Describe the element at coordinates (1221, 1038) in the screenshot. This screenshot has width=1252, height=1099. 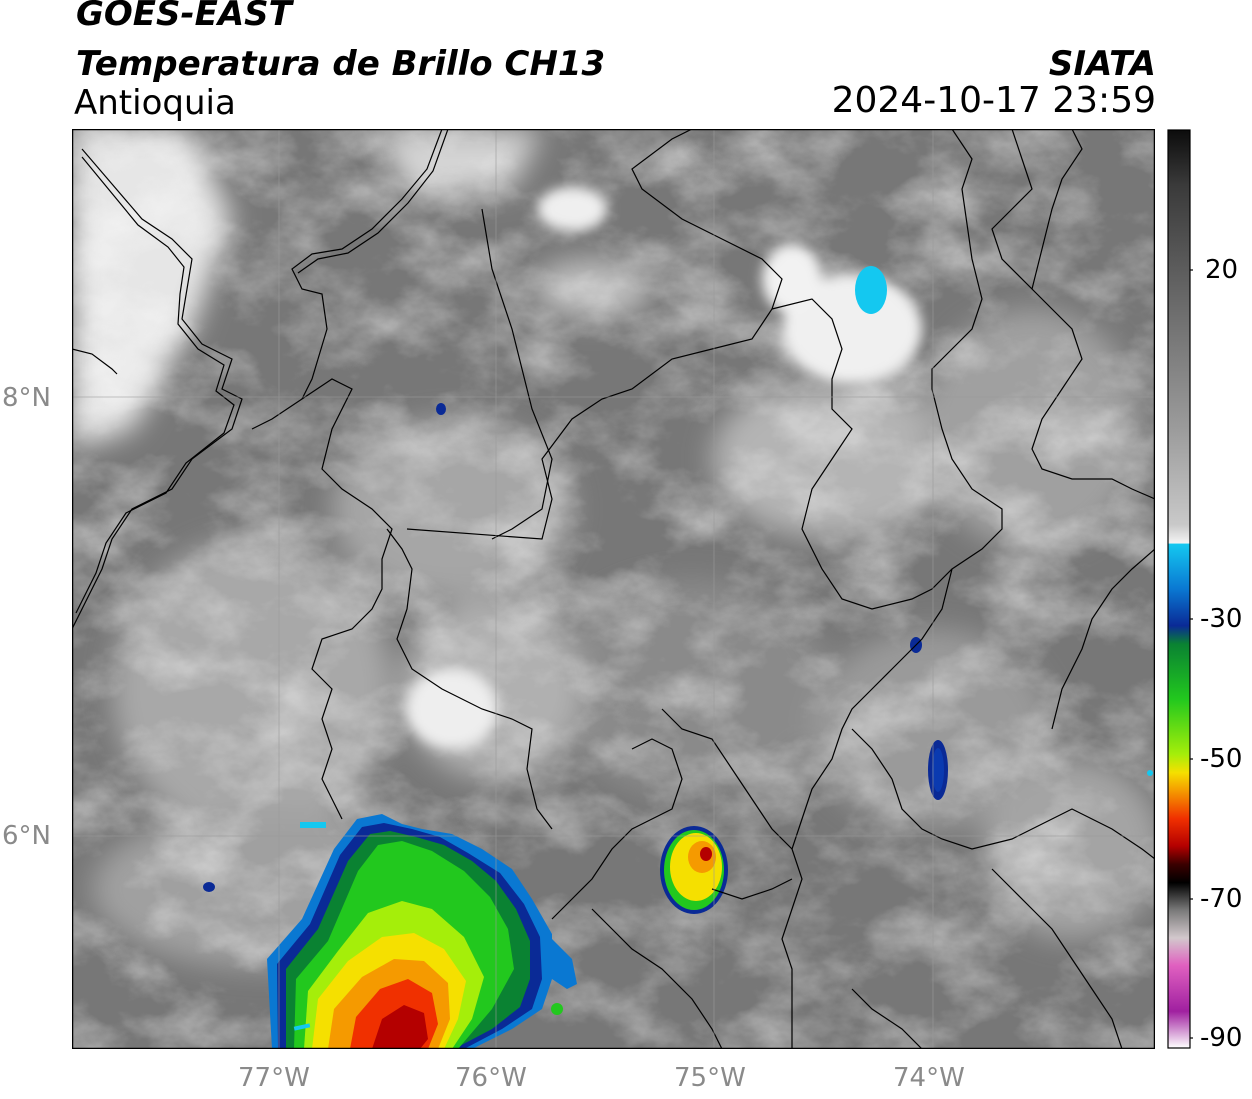
I see `colorbar-label-minus90: -90` at that location.